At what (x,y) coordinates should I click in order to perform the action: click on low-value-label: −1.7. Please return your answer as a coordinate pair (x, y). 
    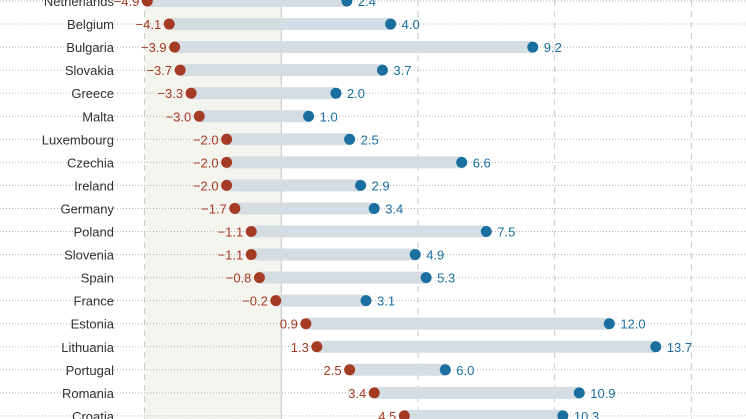
    Looking at the image, I should click on (214, 208).